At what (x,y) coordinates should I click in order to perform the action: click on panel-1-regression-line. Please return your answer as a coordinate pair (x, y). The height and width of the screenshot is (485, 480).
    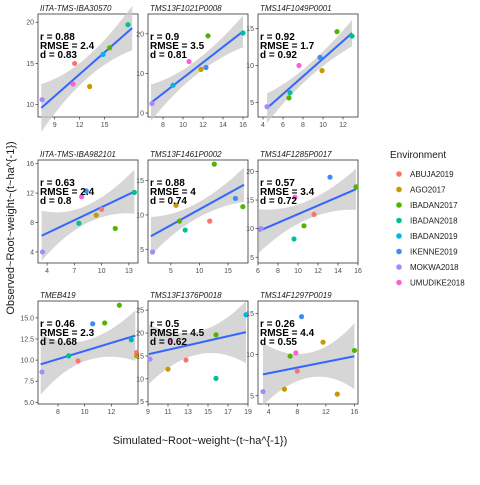
    Looking at the image, I should click on (86, 68).